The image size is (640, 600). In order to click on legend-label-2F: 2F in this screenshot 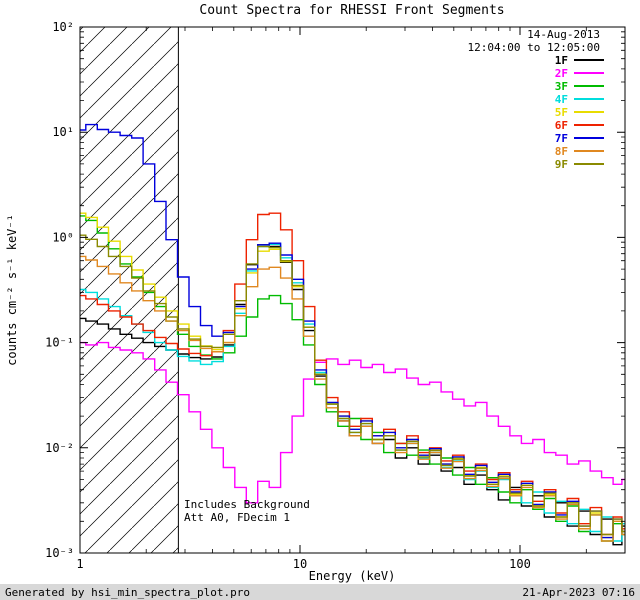, I will do `click(561, 73)`.